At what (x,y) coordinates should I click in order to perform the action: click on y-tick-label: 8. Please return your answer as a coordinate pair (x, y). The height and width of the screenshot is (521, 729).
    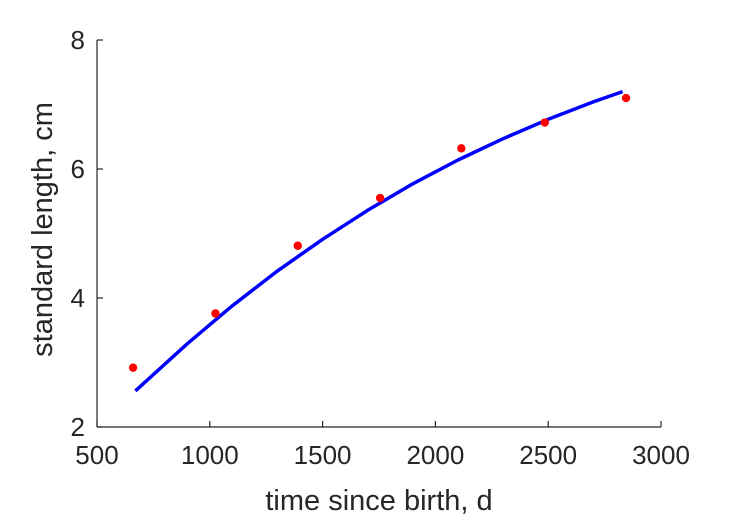
    Looking at the image, I should click on (78, 40).